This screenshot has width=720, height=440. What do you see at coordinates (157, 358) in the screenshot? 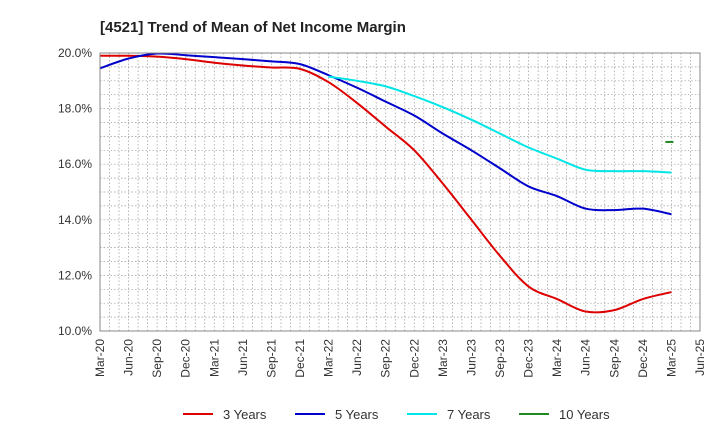
I see `x-tick-label: Sep-20` at bounding box center [157, 358].